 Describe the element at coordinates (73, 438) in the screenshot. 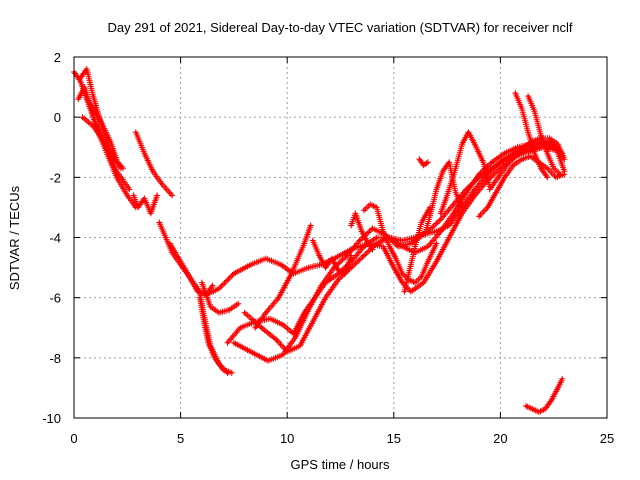

I see `x-tick-label: 0` at that location.